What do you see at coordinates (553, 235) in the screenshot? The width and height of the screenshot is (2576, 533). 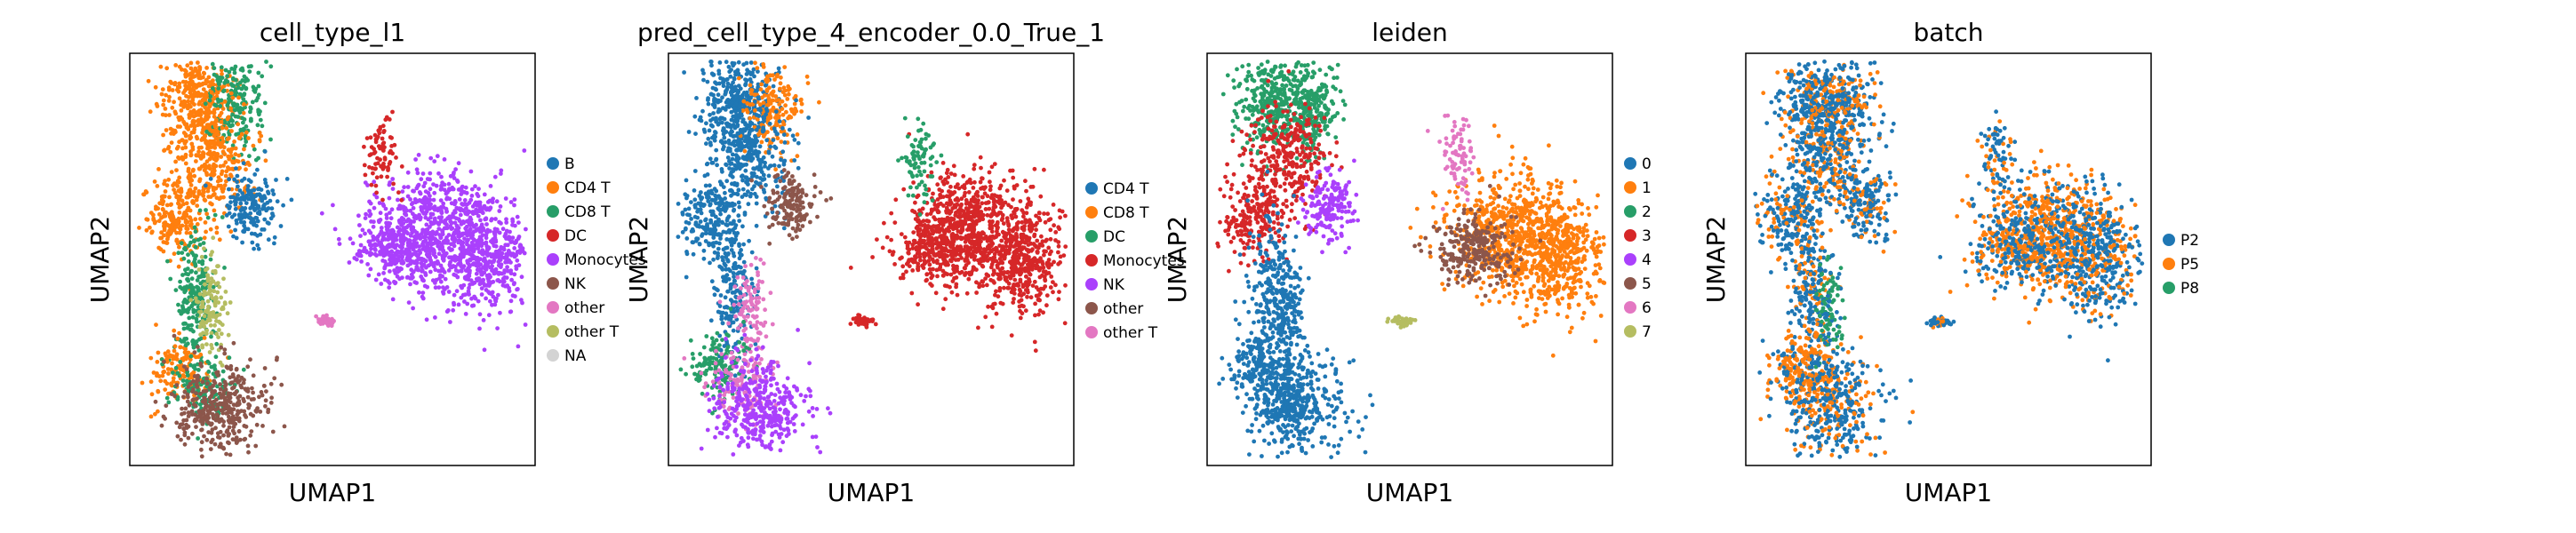 I see `legend-marker` at bounding box center [553, 235].